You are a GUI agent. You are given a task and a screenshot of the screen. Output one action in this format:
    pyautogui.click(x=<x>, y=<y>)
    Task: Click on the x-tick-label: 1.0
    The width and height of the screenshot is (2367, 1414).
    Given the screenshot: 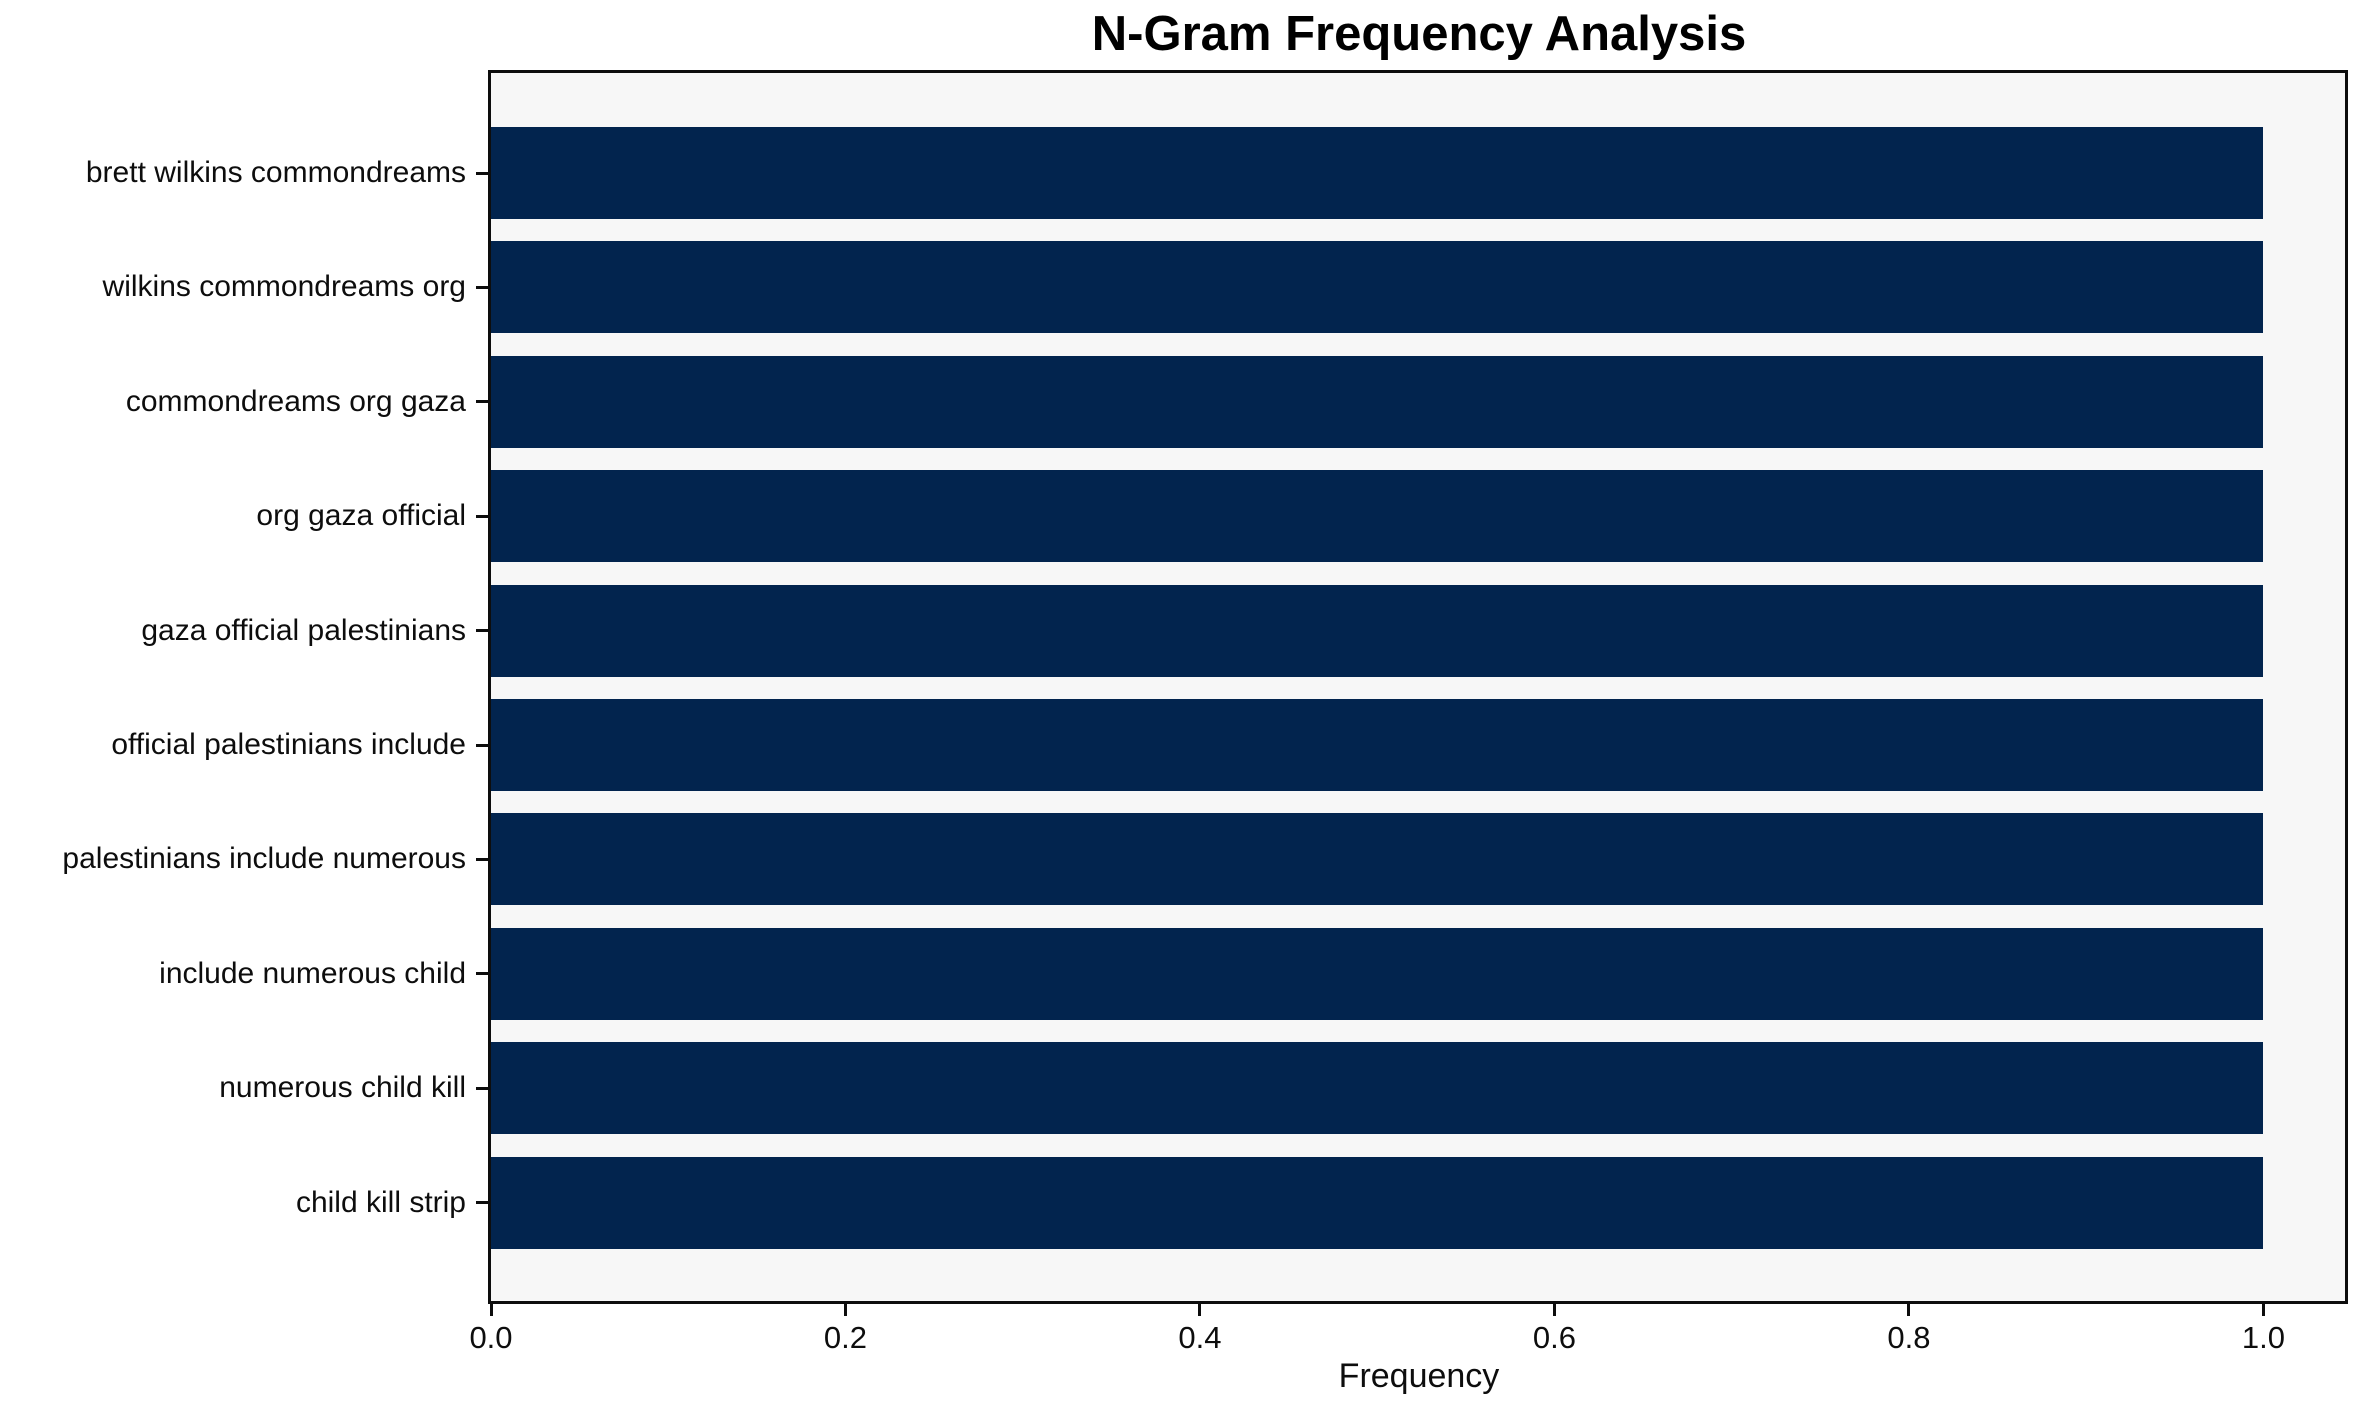 What is the action you would take?
    pyautogui.click(x=2263, y=1337)
    